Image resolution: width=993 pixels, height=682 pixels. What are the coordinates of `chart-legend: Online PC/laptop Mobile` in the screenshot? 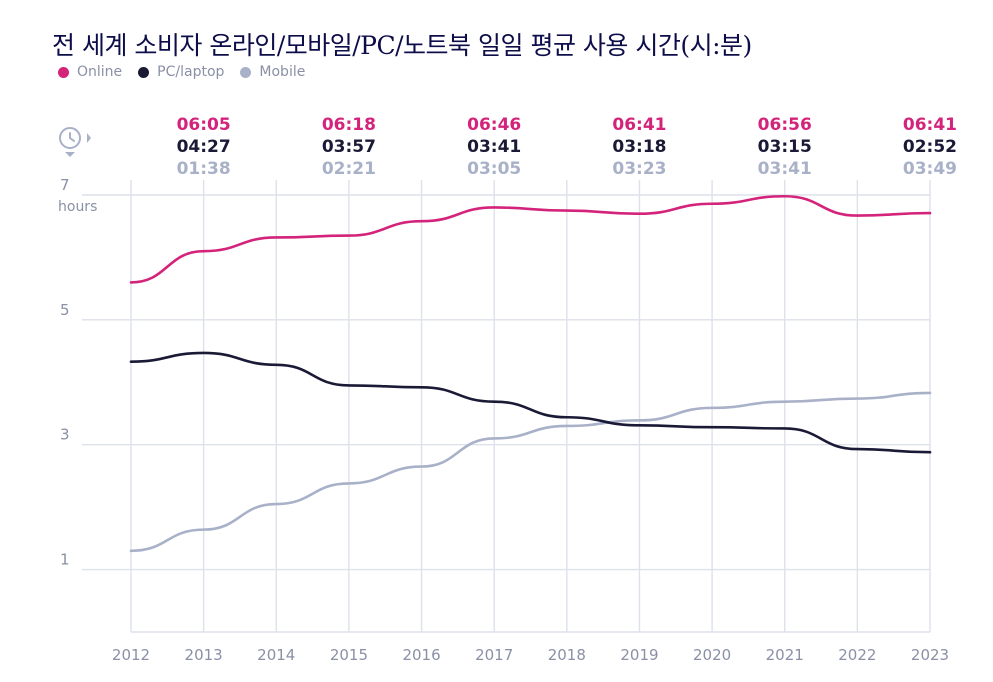 It's located at (181, 72).